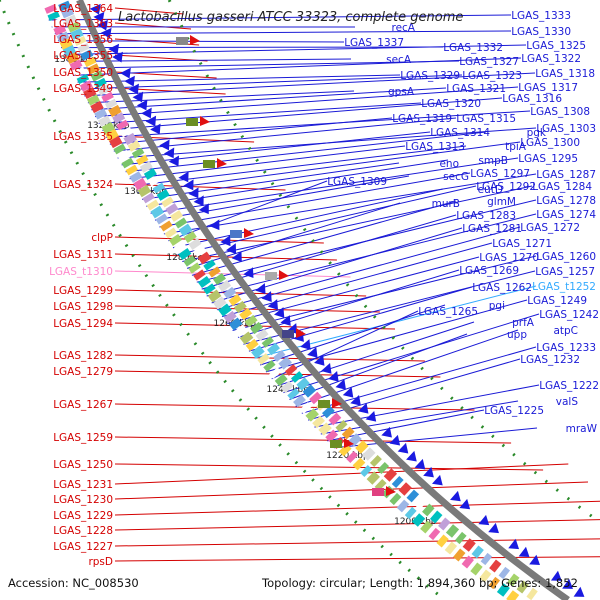  I want to click on right-gene-label: LGAS_1260, so click(566, 257).